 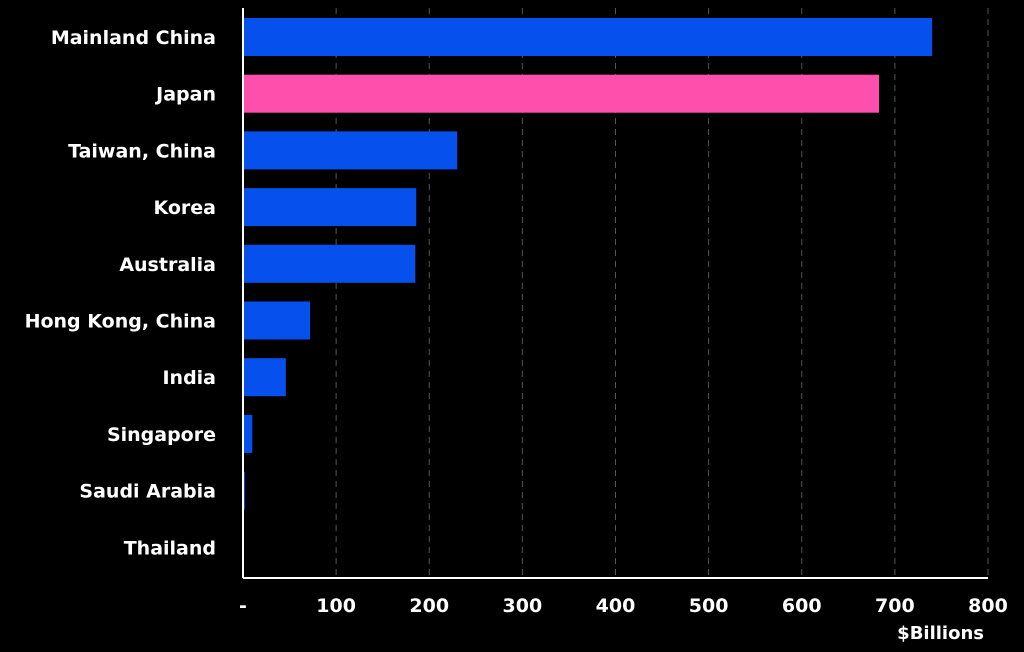 What do you see at coordinates (142, 151) in the screenshot?
I see `category-label: Taiwan, China` at bounding box center [142, 151].